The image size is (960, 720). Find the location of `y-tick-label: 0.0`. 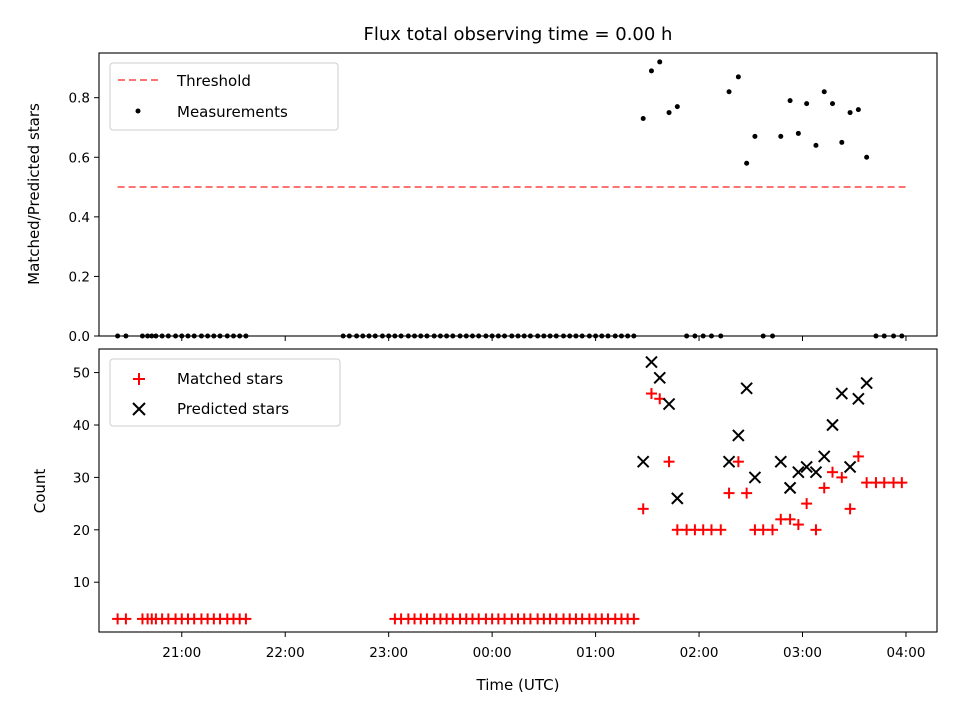

y-tick-label: 0.0 is located at coordinates (79, 337).